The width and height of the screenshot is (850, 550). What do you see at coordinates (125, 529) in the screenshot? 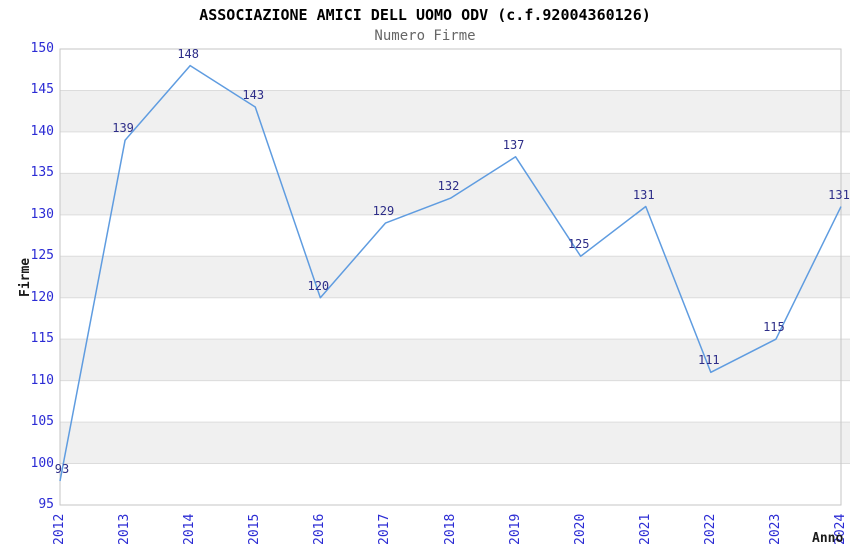
I see `x-tick-label: 2013` at bounding box center [125, 529].